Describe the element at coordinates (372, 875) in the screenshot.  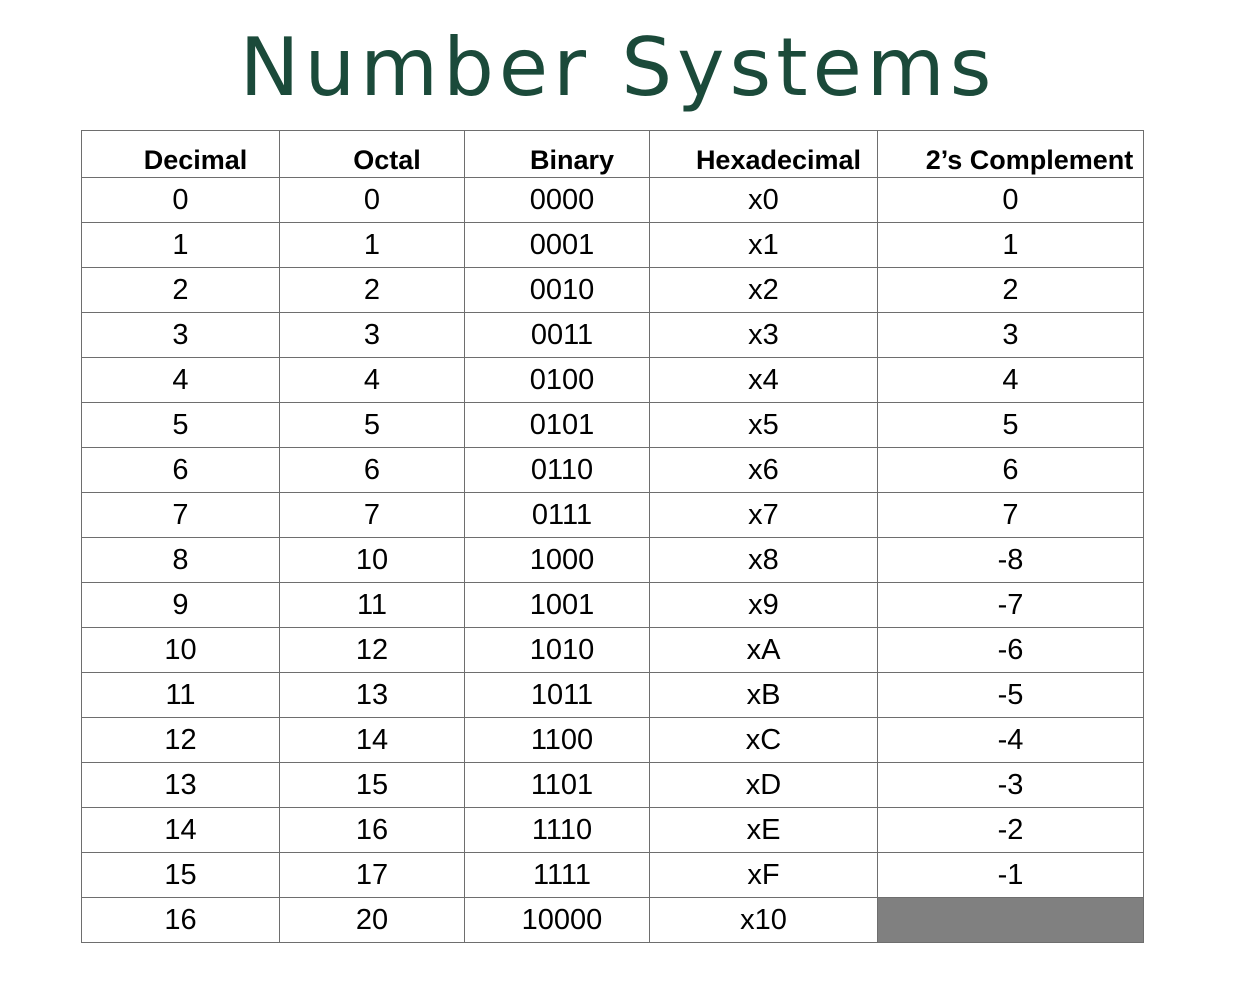
I see `octal-cell: 17` at that location.